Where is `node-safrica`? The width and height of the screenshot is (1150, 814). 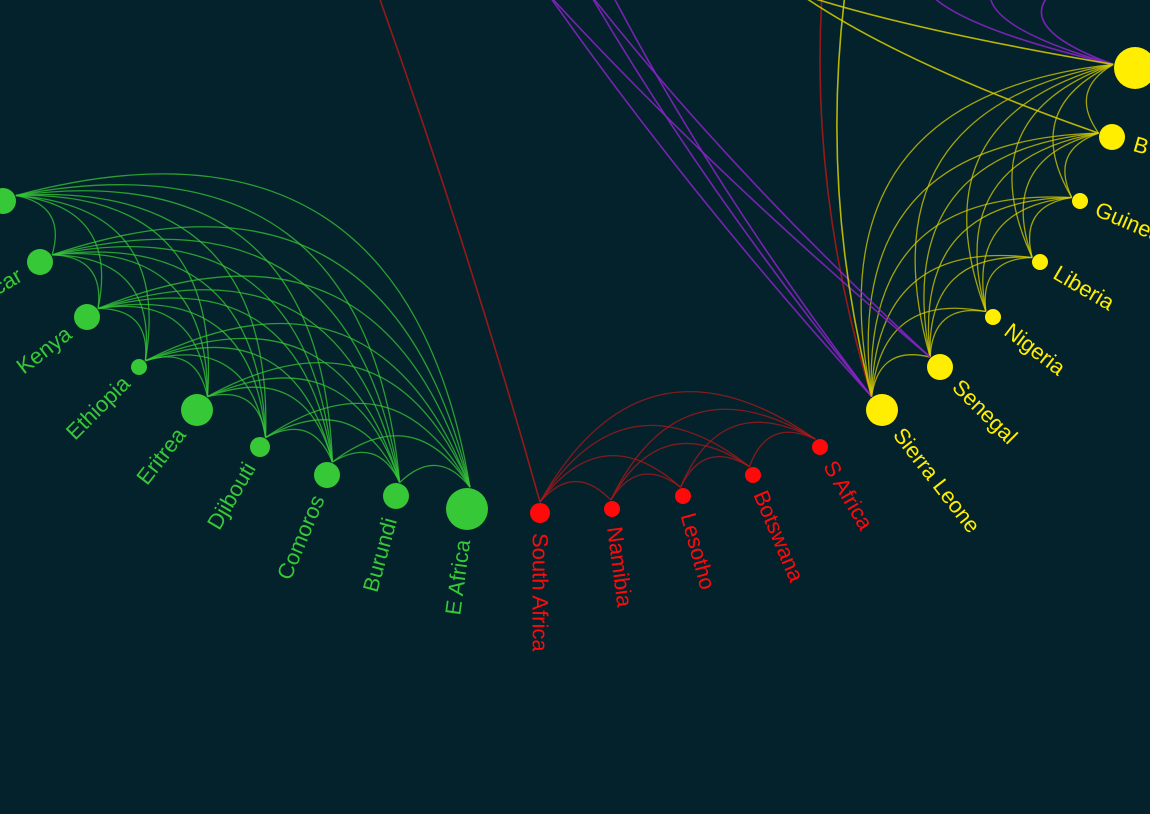
node-safrica is located at coordinates (820, 447).